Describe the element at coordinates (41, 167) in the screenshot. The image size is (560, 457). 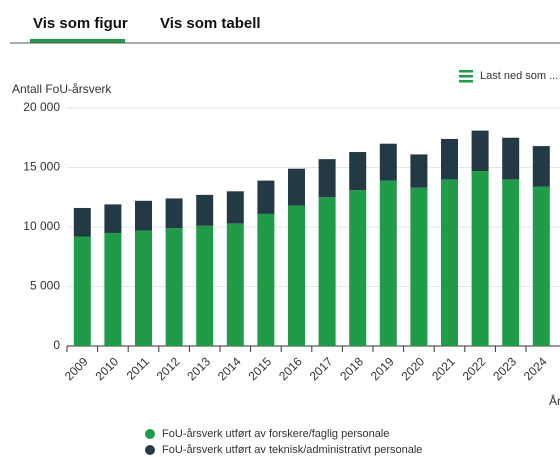
I see `y-tick-label: 15 000` at that location.